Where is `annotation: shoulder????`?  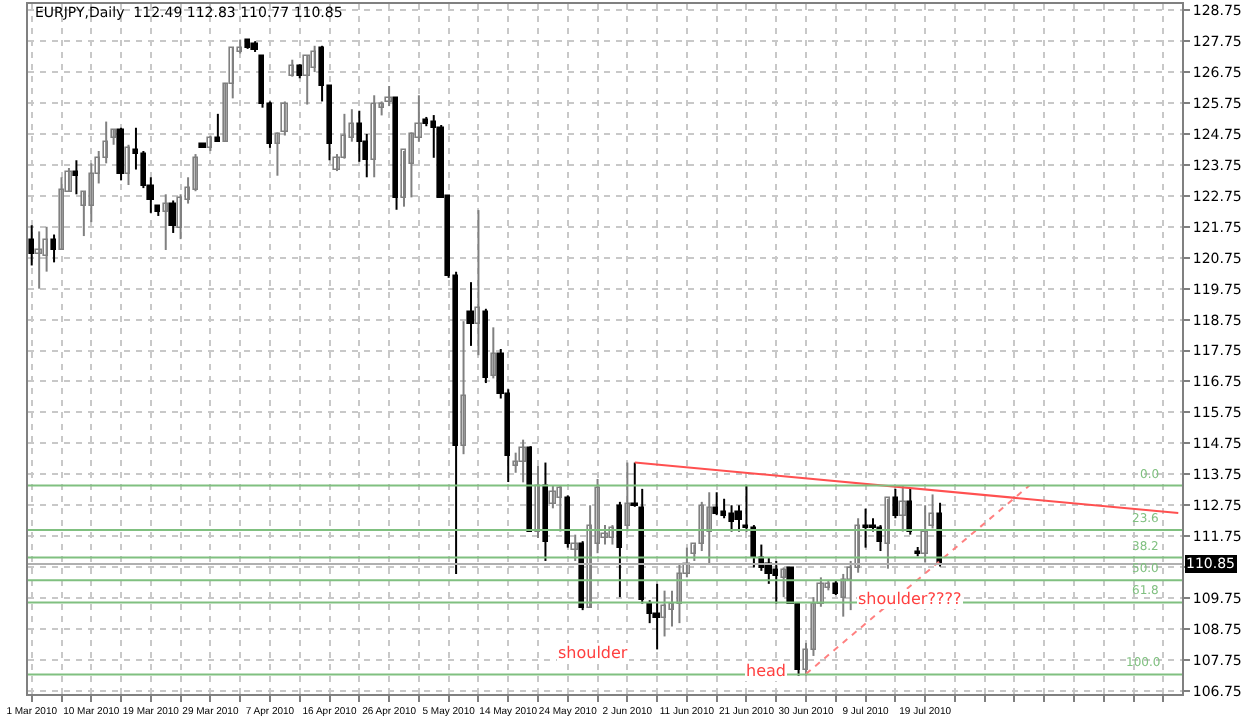 annotation: shoulder???? is located at coordinates (910, 599).